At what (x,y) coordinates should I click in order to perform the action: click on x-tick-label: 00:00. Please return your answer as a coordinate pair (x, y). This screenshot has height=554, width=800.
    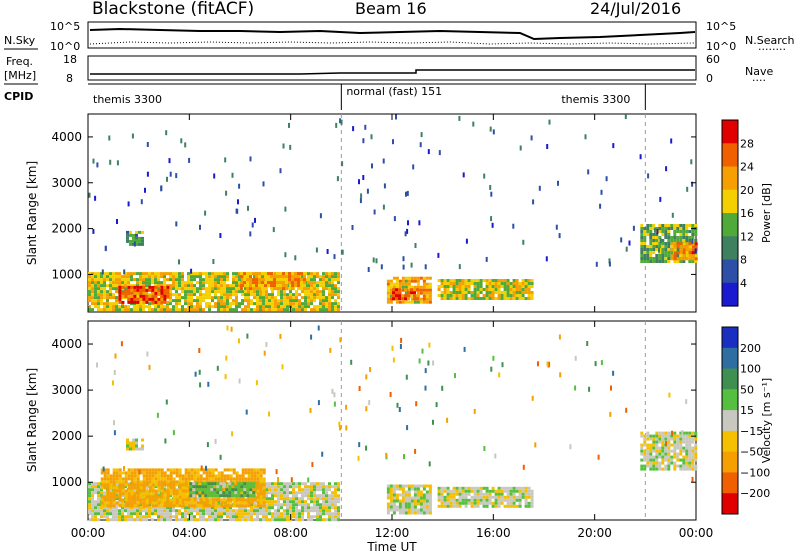
    Looking at the image, I should click on (696, 533).